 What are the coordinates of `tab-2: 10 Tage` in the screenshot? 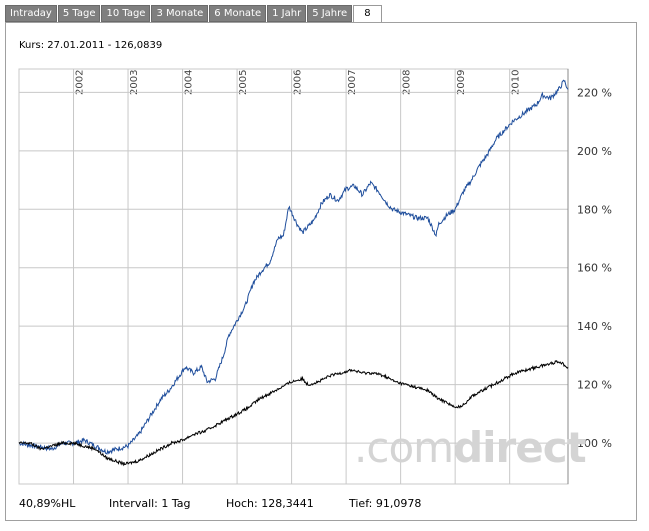 It's located at (126, 13).